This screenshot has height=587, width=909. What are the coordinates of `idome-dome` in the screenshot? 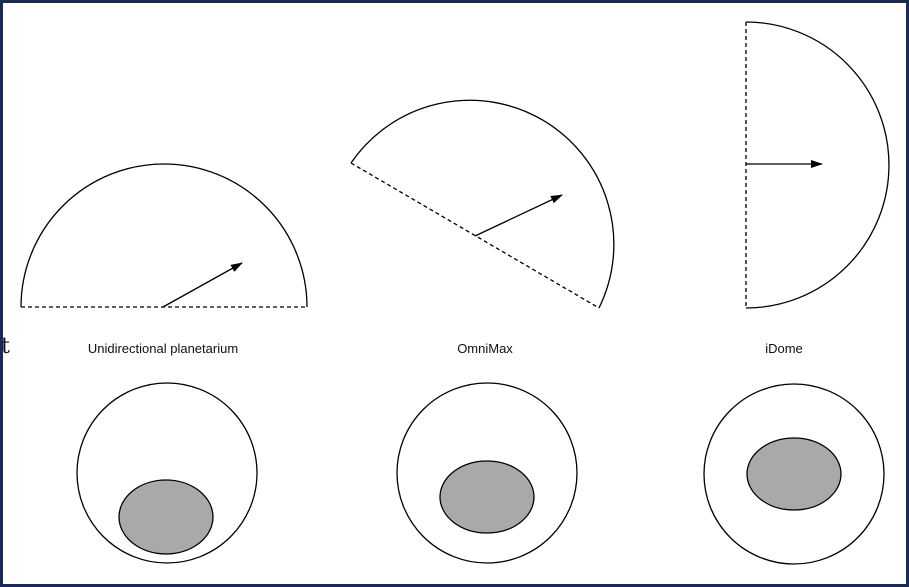 It's located at (817, 165).